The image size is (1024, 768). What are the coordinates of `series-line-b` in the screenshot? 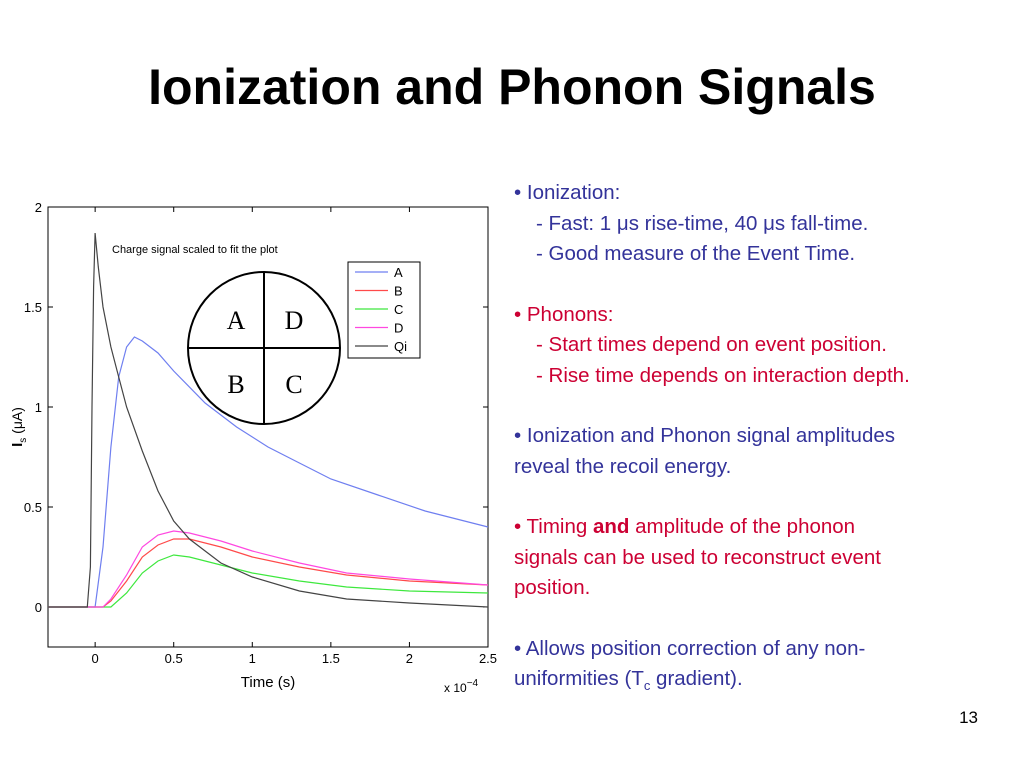 It's located at (268, 573).